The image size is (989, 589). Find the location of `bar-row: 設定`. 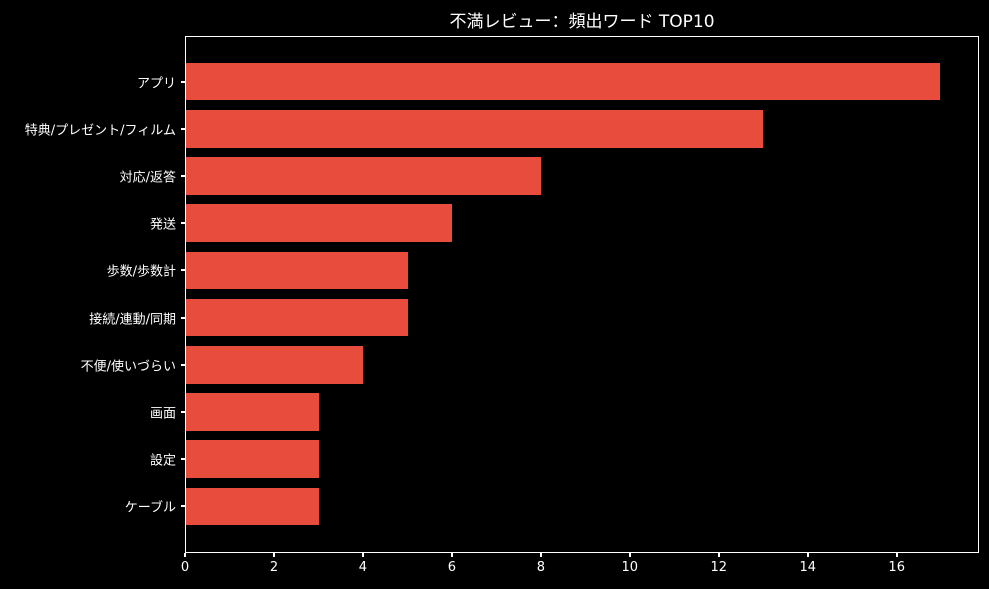

bar-row: 設定 is located at coordinates (564, 459).